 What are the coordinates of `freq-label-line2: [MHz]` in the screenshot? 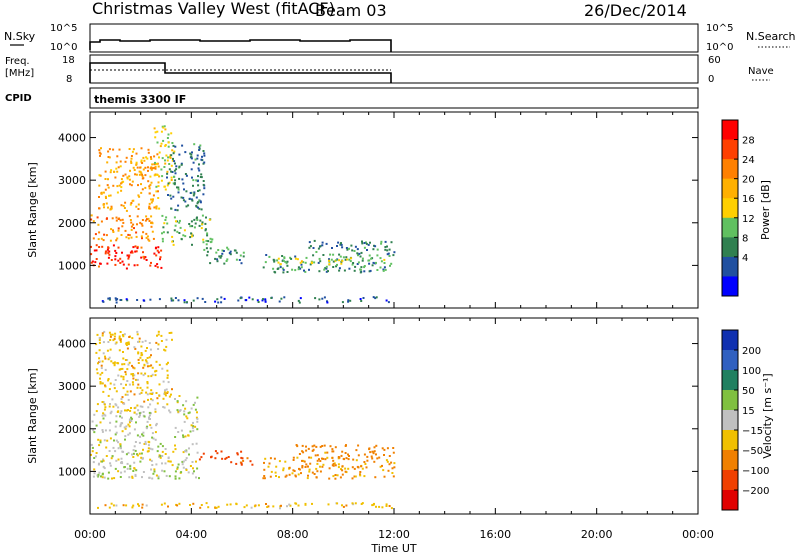 It's located at (19, 73).